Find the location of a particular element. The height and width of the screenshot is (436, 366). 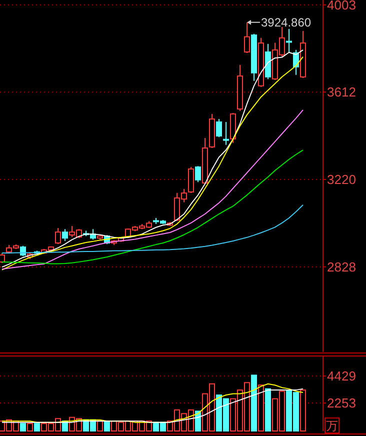

y-axis-title: 万 is located at coordinates (332, 426).